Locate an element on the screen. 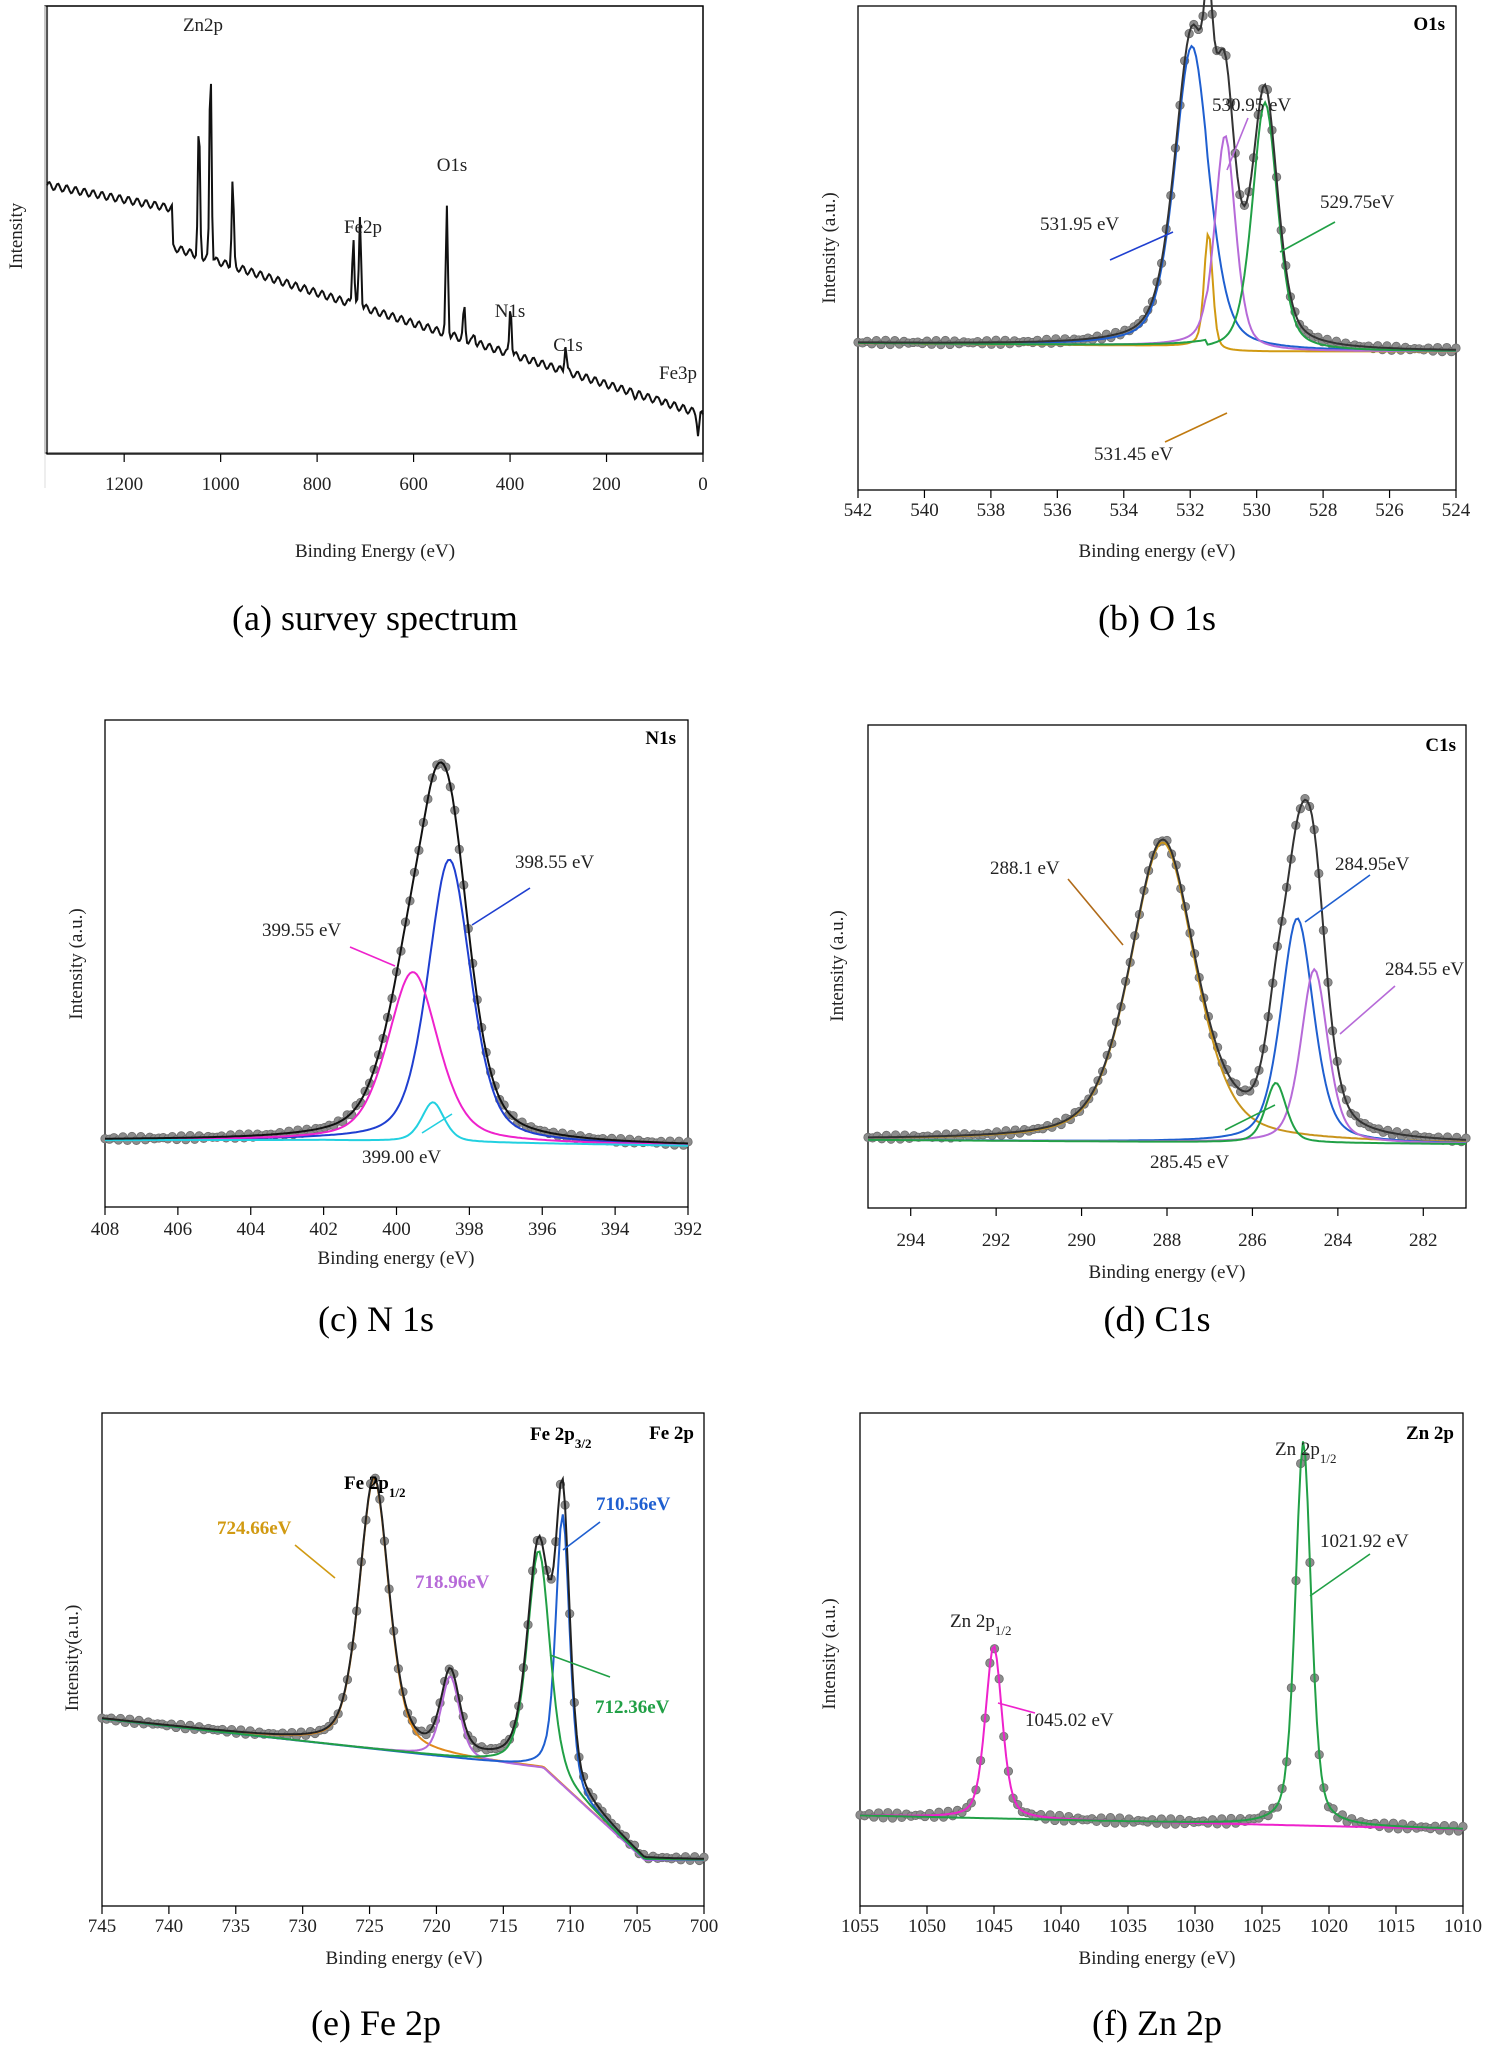 This screenshot has width=1501, height=2047. peak-label-n1s: N1s is located at coordinates (510, 311).